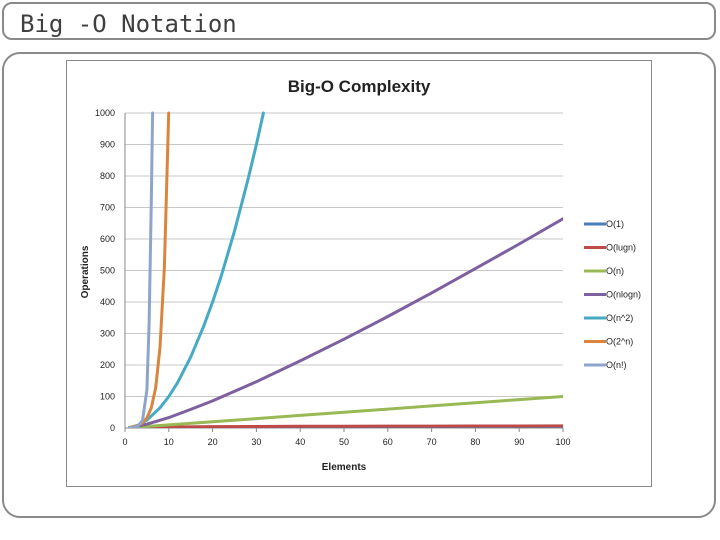  Describe the element at coordinates (213, 442) in the screenshot. I see `x-tick-label: 20` at that location.